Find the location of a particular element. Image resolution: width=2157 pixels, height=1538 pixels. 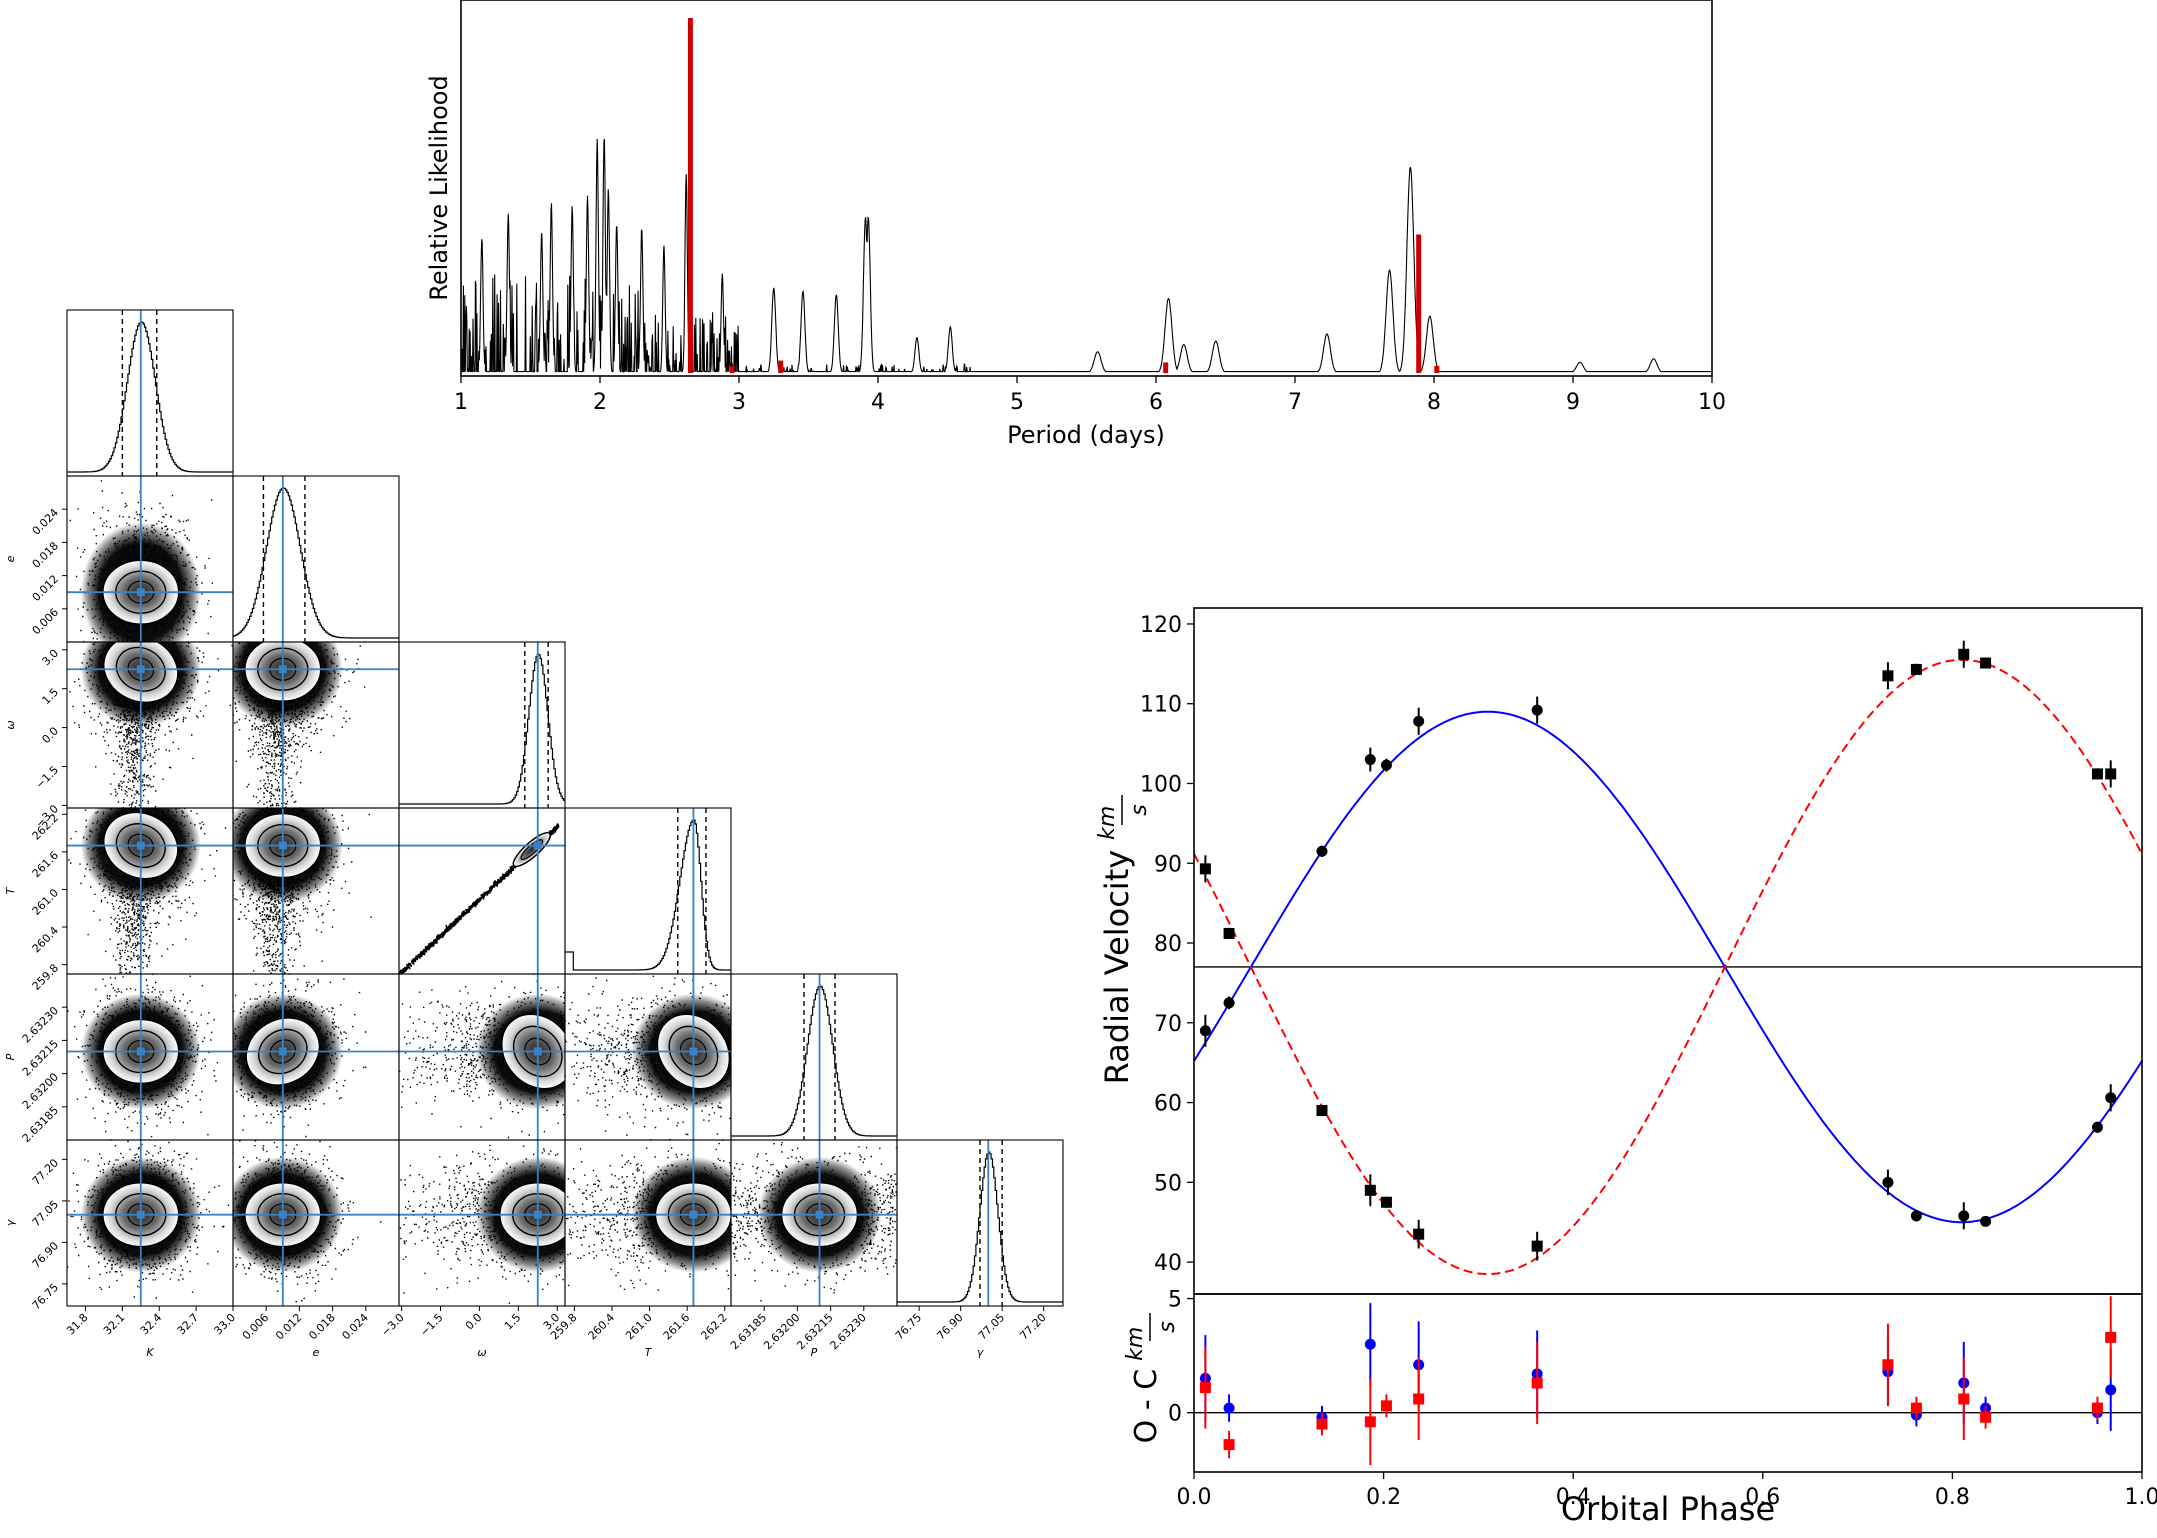

y-tick-label: 76.90 is located at coordinates (45, 1254).